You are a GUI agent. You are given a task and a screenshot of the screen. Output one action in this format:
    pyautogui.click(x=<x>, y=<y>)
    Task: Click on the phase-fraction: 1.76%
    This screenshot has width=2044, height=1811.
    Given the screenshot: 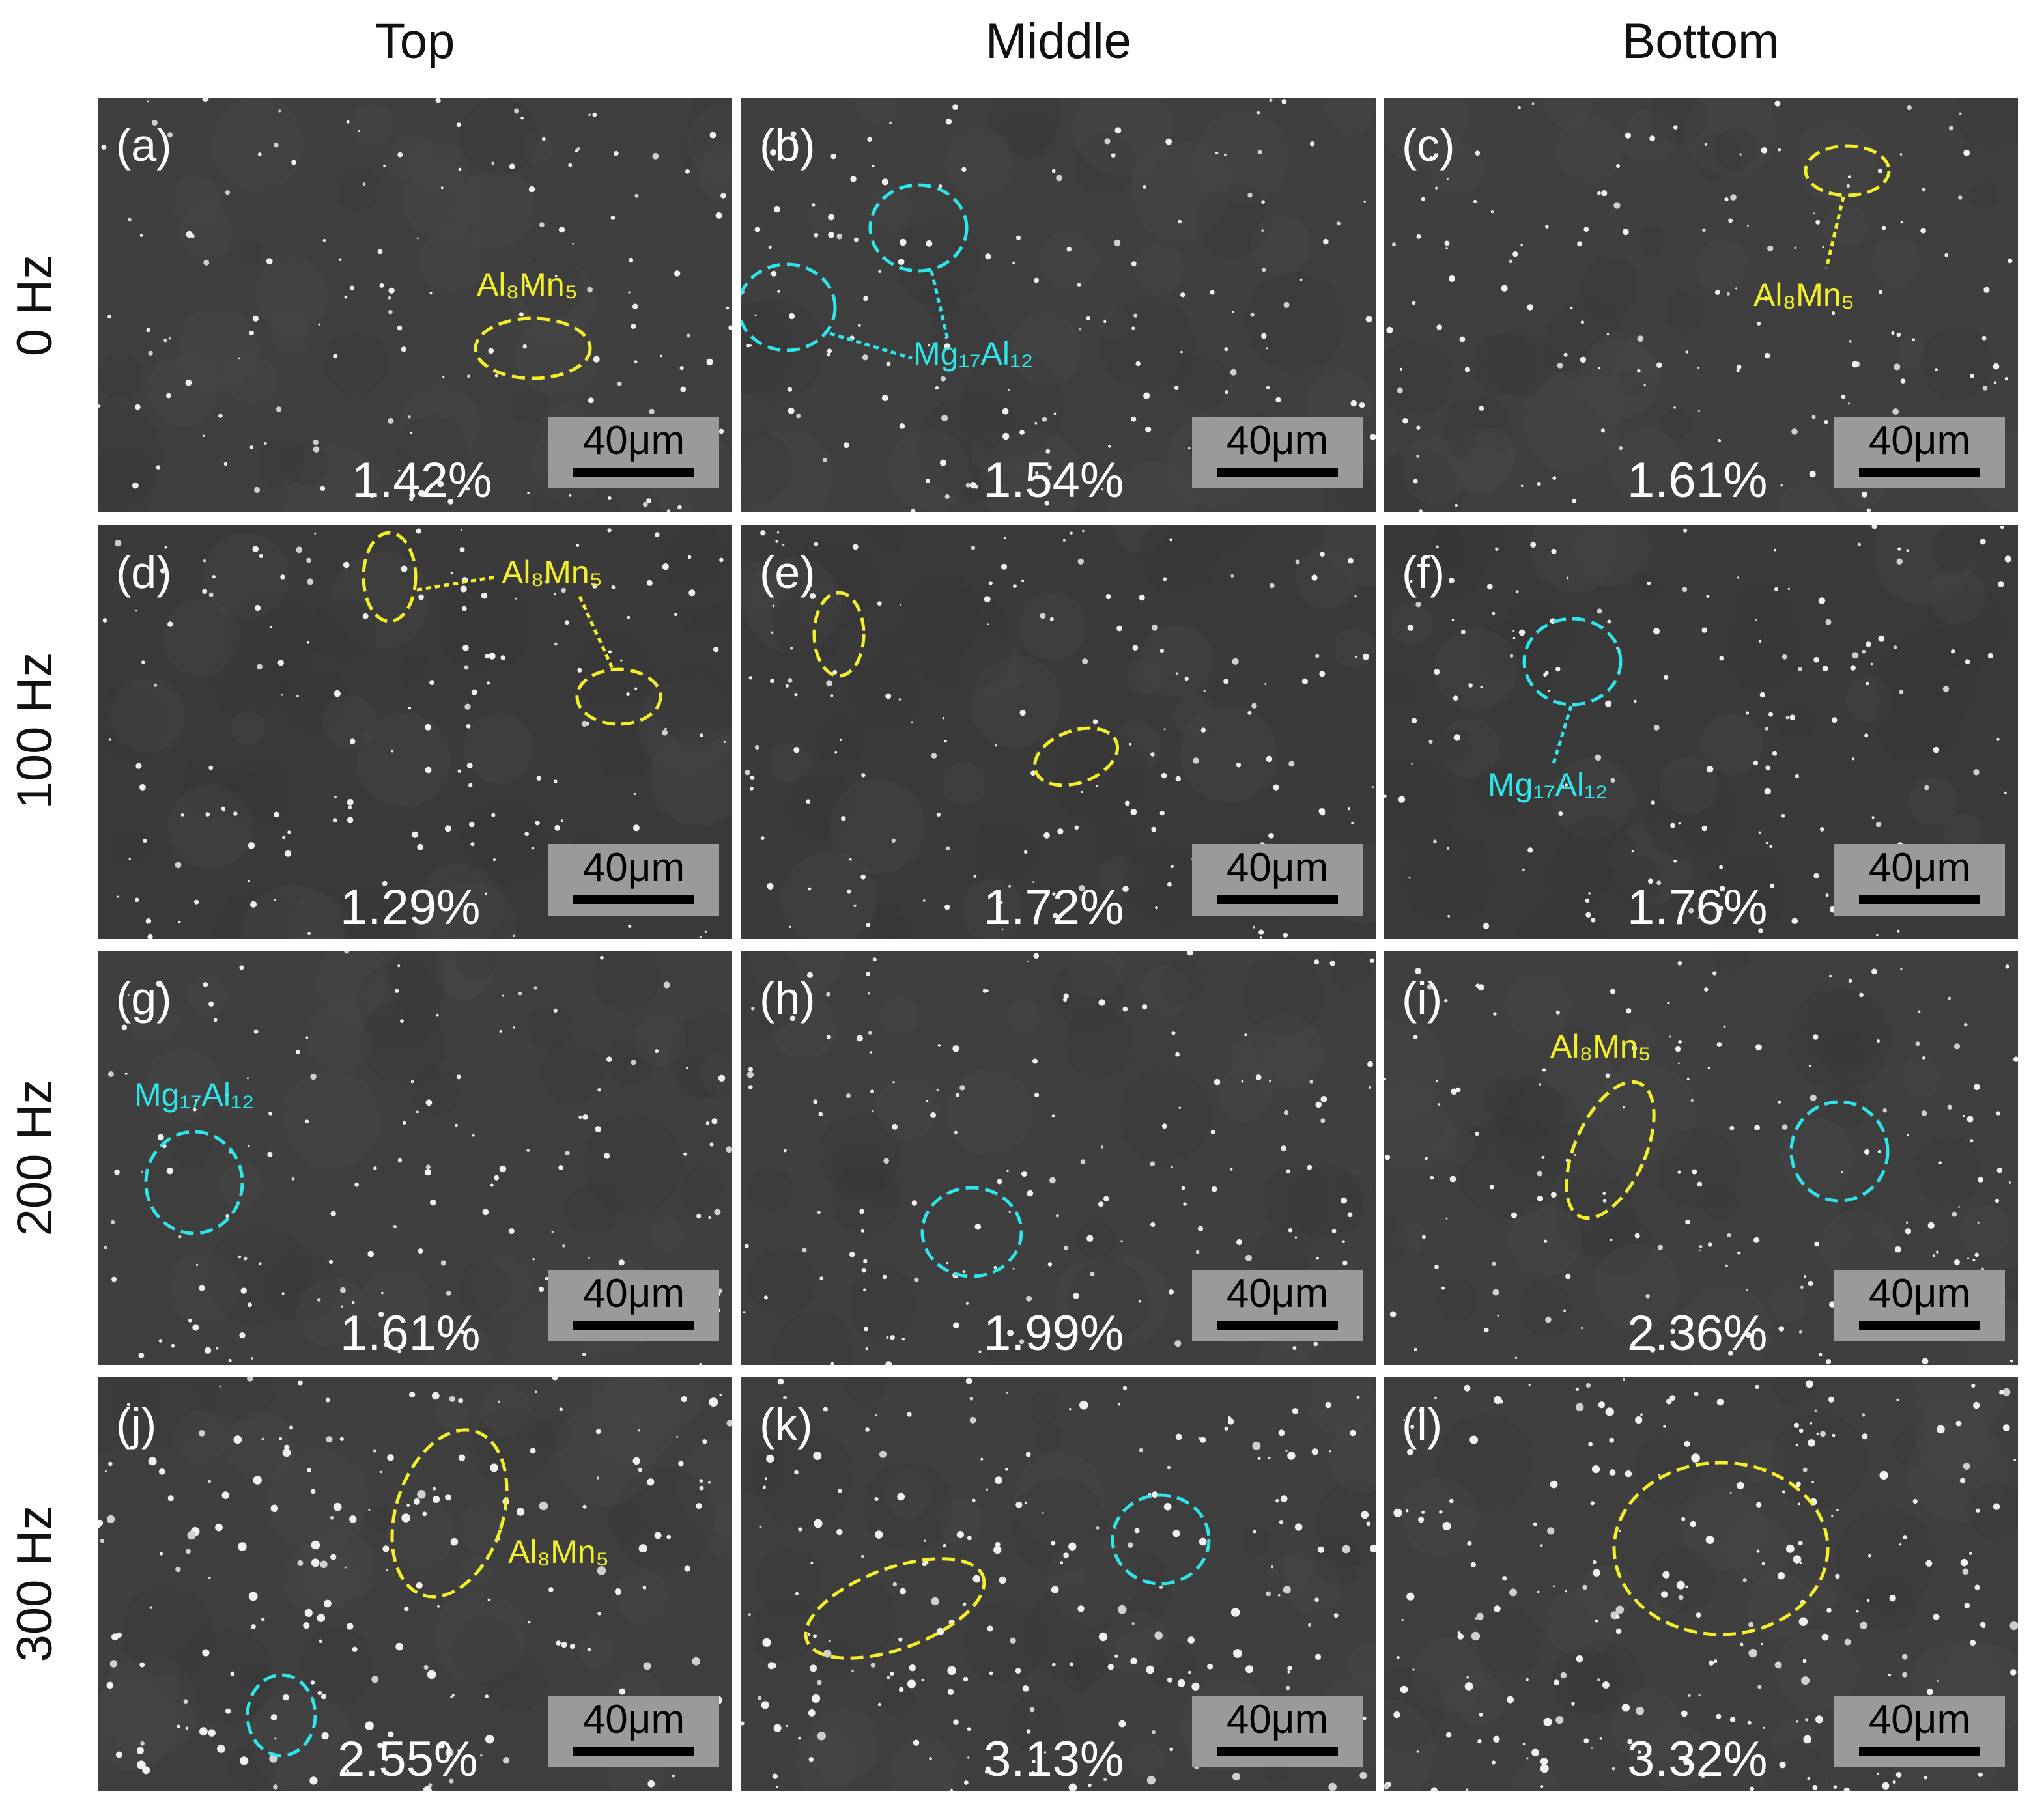 What is the action you would take?
    pyautogui.click(x=1698, y=907)
    